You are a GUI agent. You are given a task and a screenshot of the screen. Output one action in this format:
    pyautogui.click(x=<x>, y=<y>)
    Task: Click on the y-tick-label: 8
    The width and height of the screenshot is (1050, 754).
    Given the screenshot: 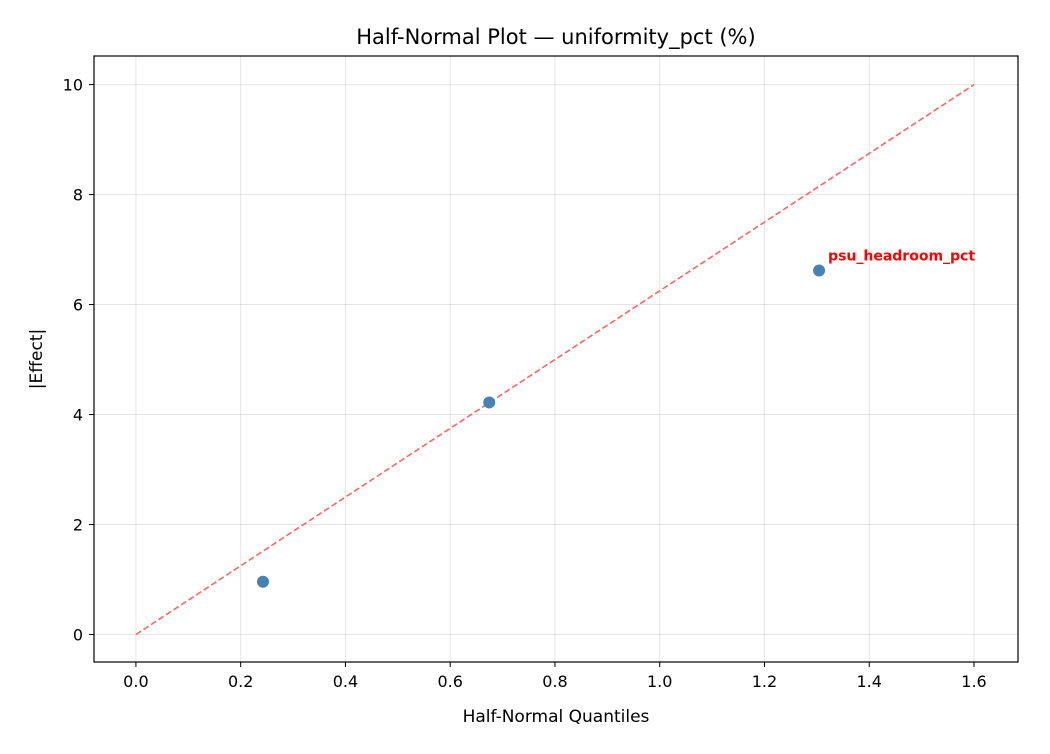 What is the action you would take?
    pyautogui.click(x=78, y=195)
    